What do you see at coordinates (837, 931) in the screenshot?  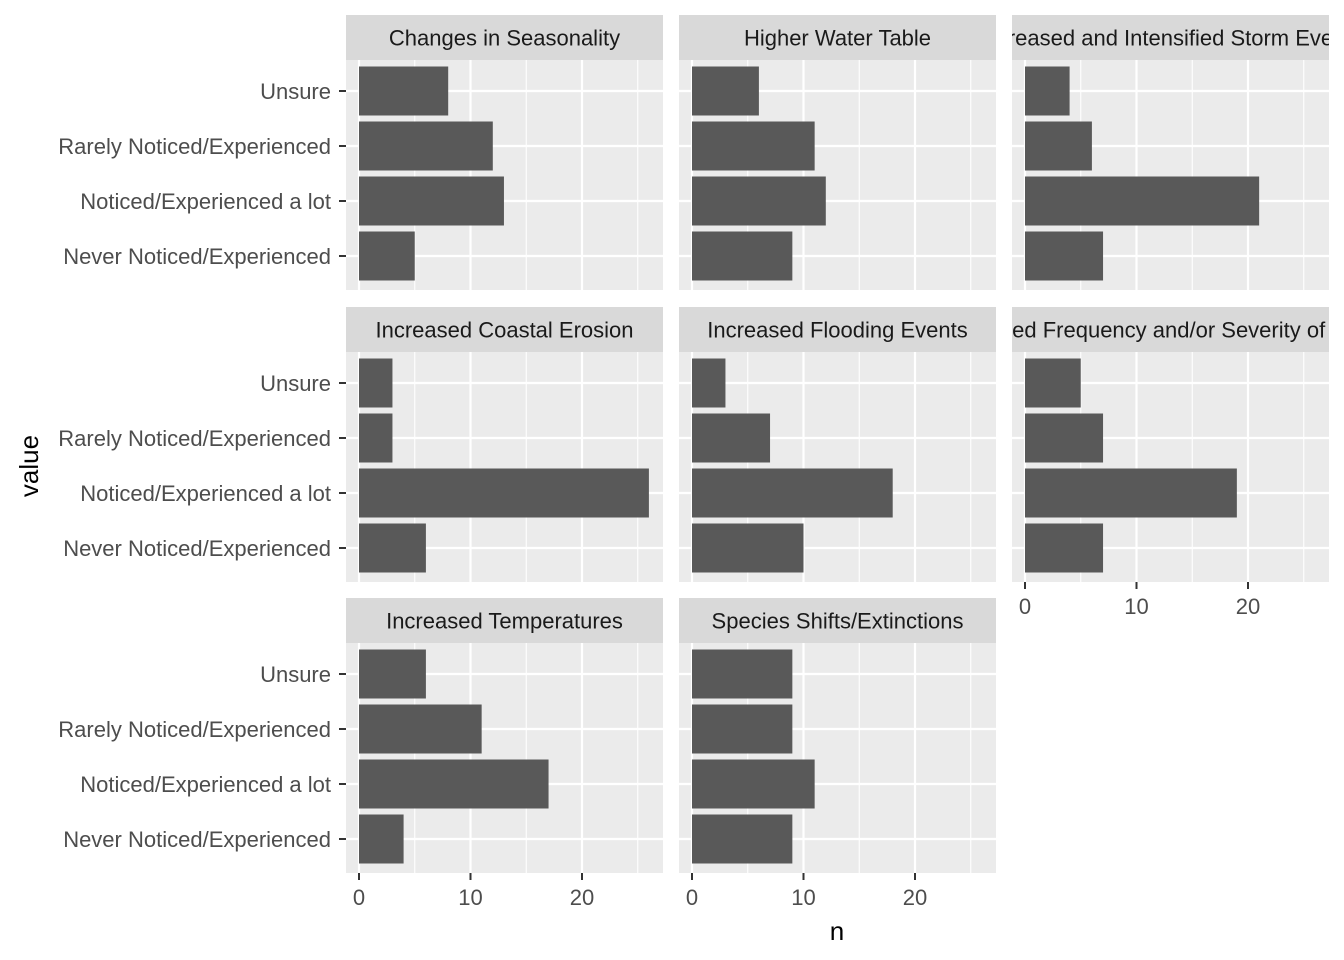 I see `x-axis-title: n` at bounding box center [837, 931].